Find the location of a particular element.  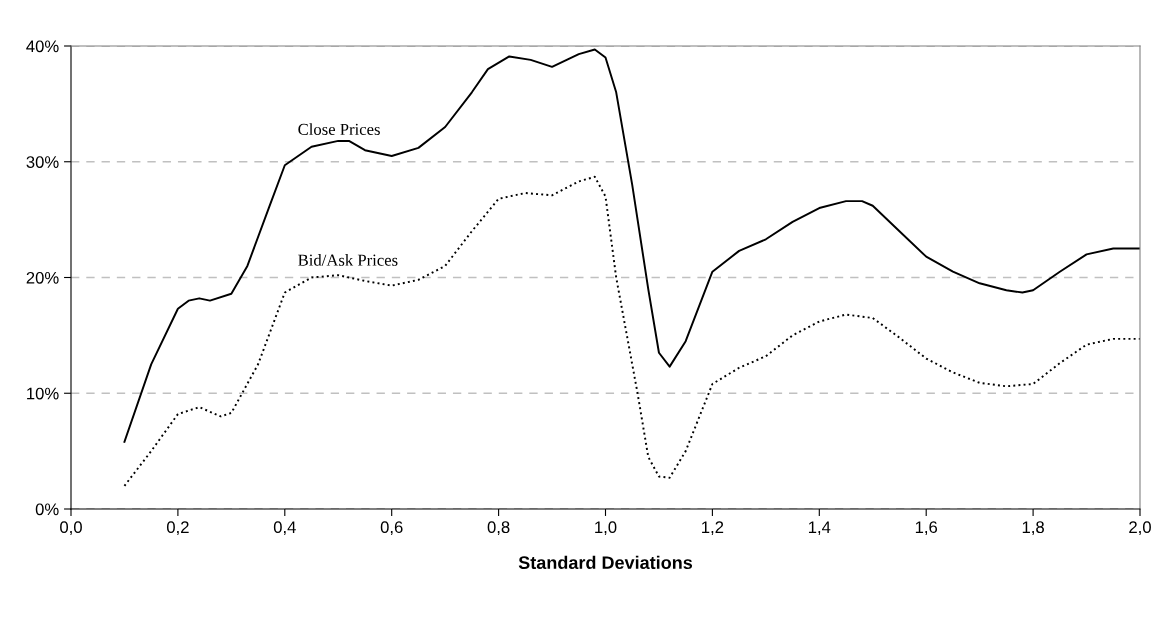

series-label: Bid/Ask Prices is located at coordinates (348, 260).